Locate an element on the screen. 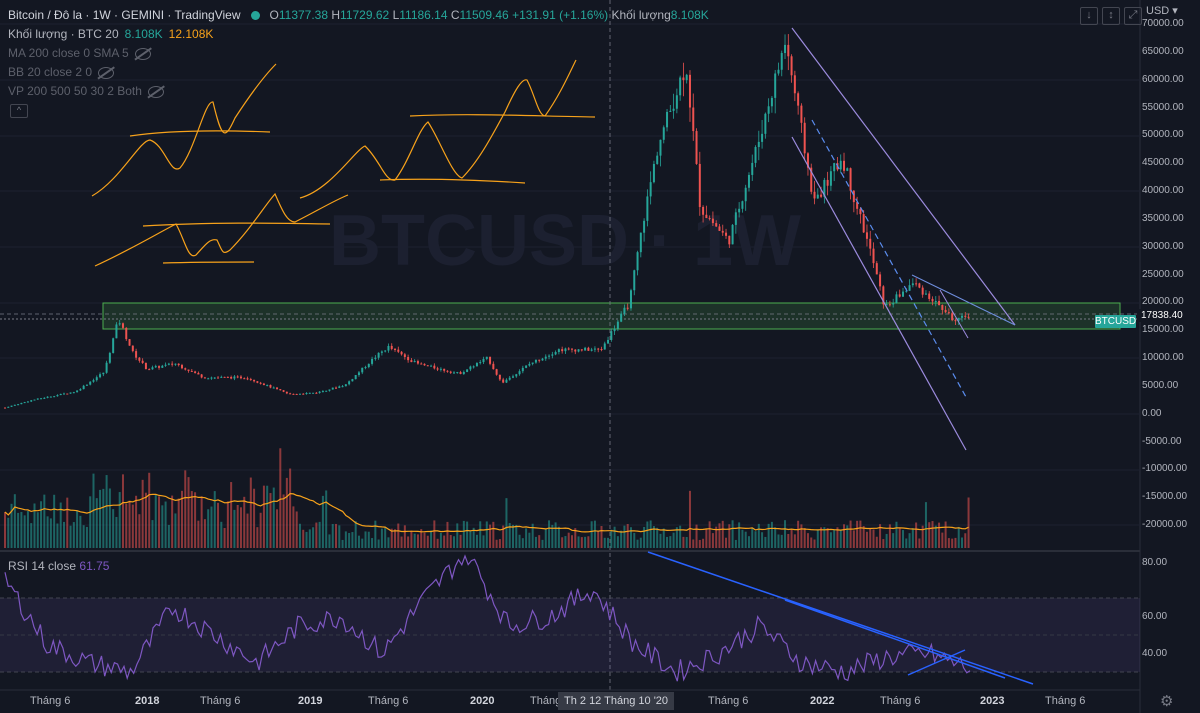  resize-icon: ↕ is located at coordinates (1111, 16).